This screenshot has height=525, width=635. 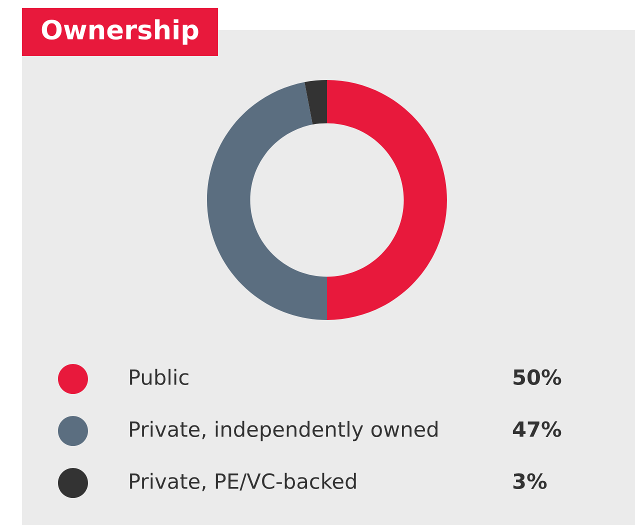 I want to click on data-label: 3%, so click(x=530, y=481).